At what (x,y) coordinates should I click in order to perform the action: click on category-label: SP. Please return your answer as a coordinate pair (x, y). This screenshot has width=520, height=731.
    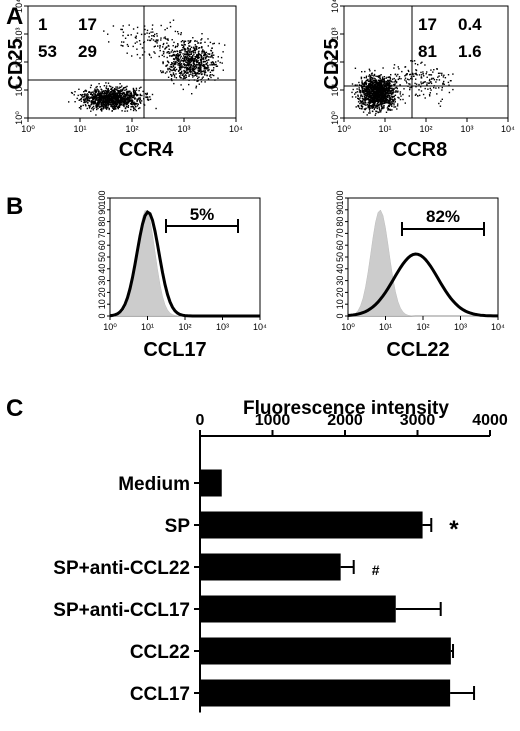
    Looking at the image, I should click on (178, 526).